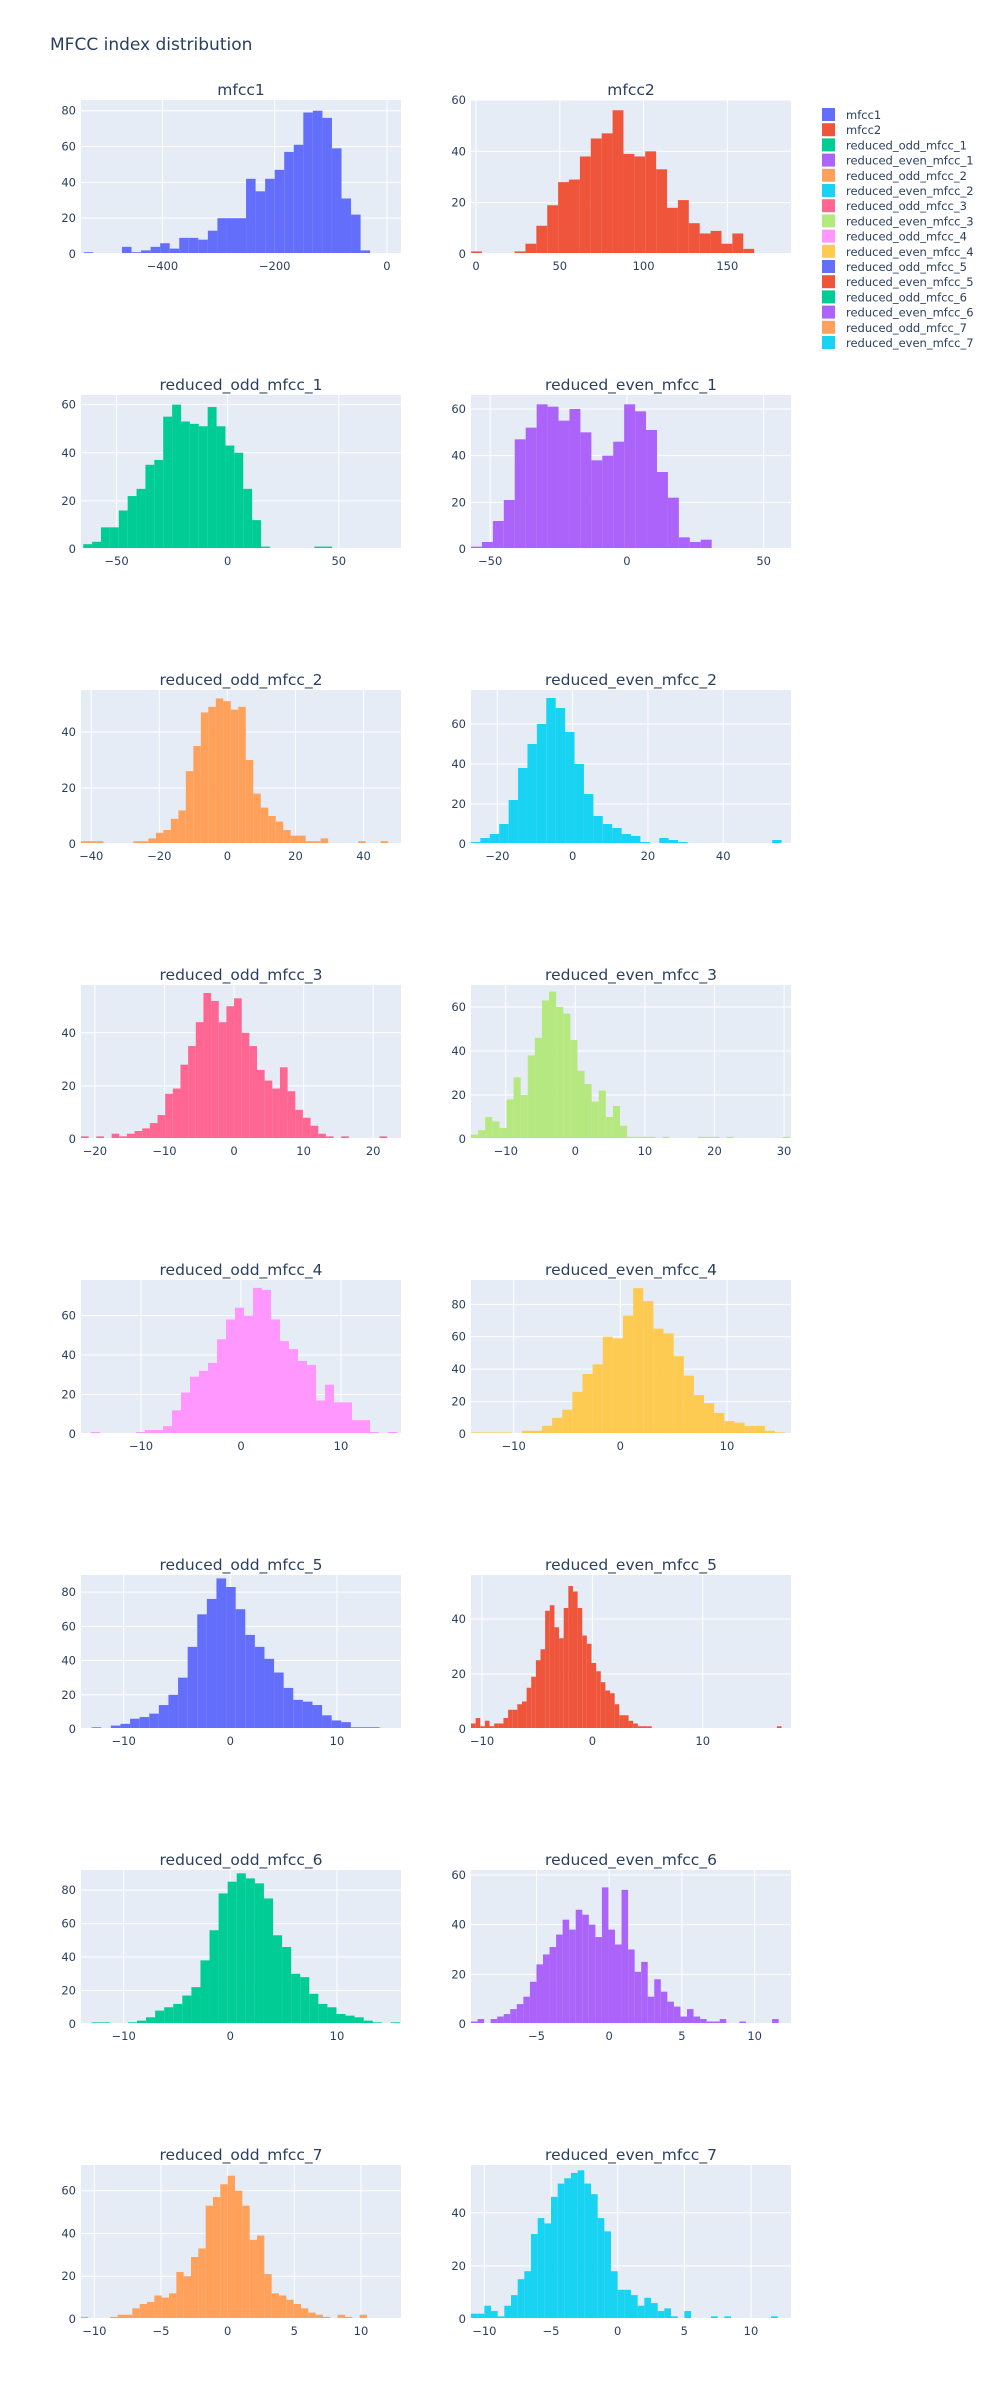  What do you see at coordinates (898, 251) in the screenshot?
I see `legend-item-reduced_even_mfcc_4: reduced_even_mfcc_4` at bounding box center [898, 251].